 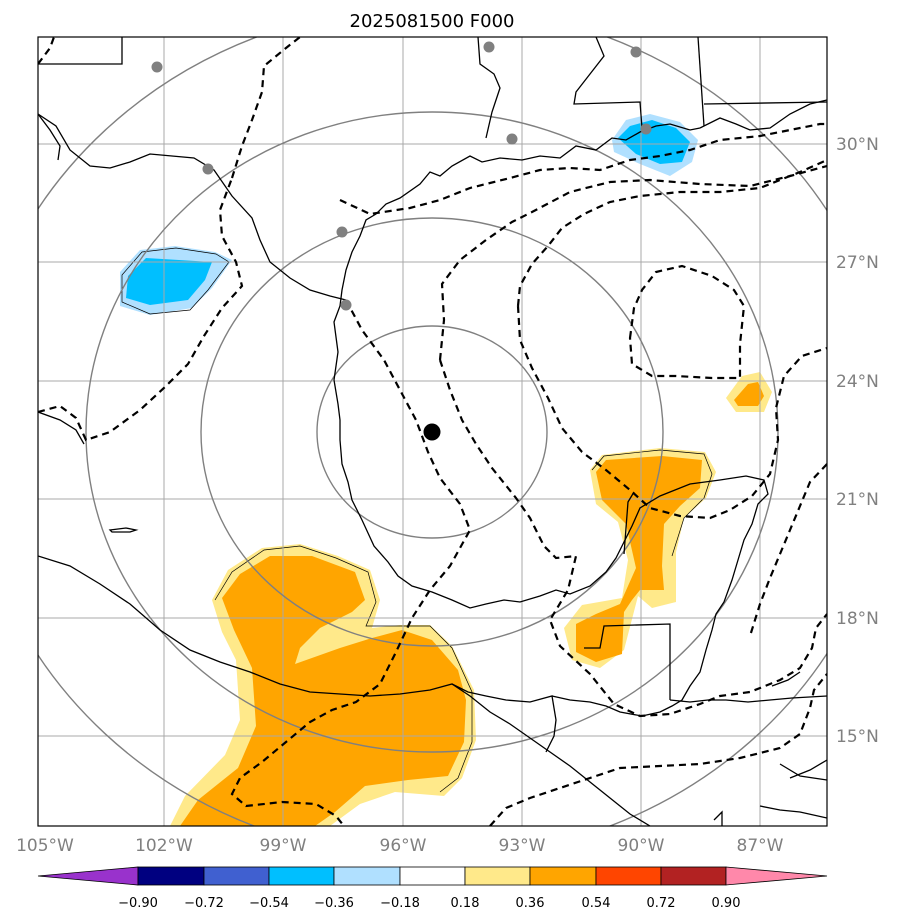 What do you see at coordinates (760, 846) in the screenshot?
I see `lon-tick-label: 87°W` at bounding box center [760, 846].